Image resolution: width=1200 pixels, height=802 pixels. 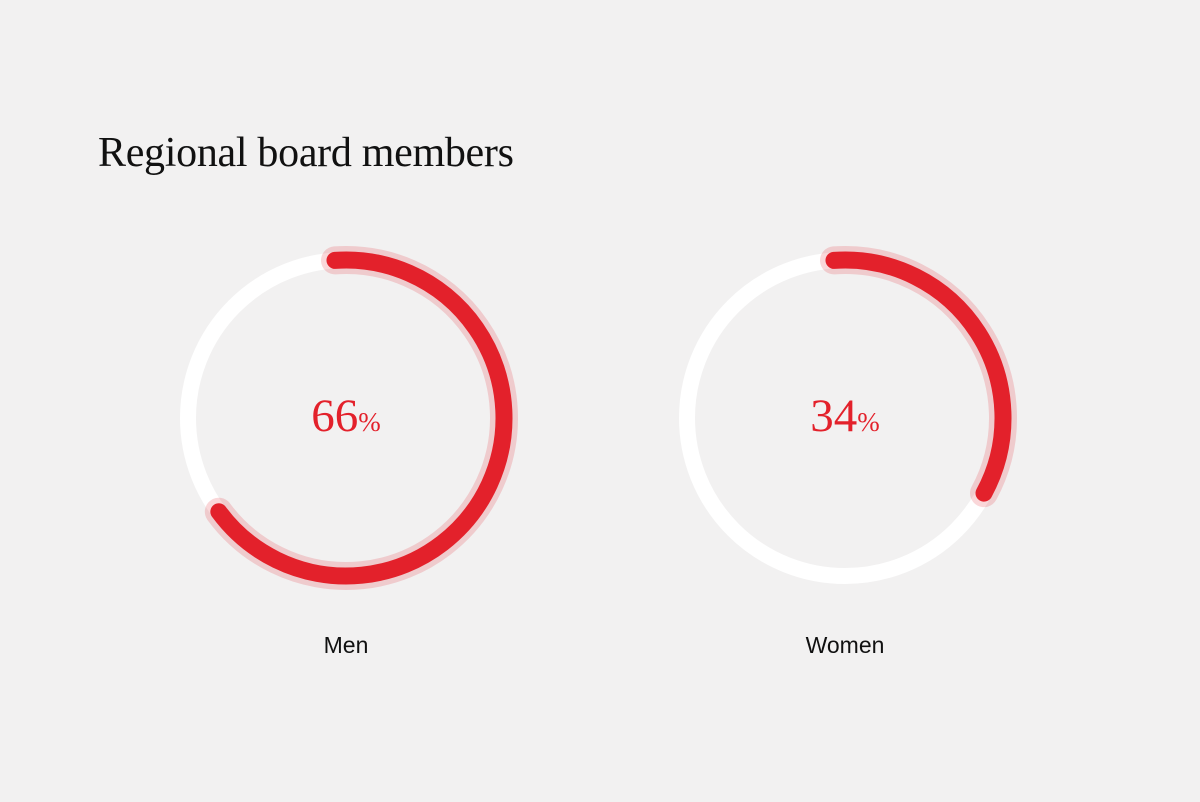 I want to click on men-ring-chart: 66%, so click(x=346, y=418).